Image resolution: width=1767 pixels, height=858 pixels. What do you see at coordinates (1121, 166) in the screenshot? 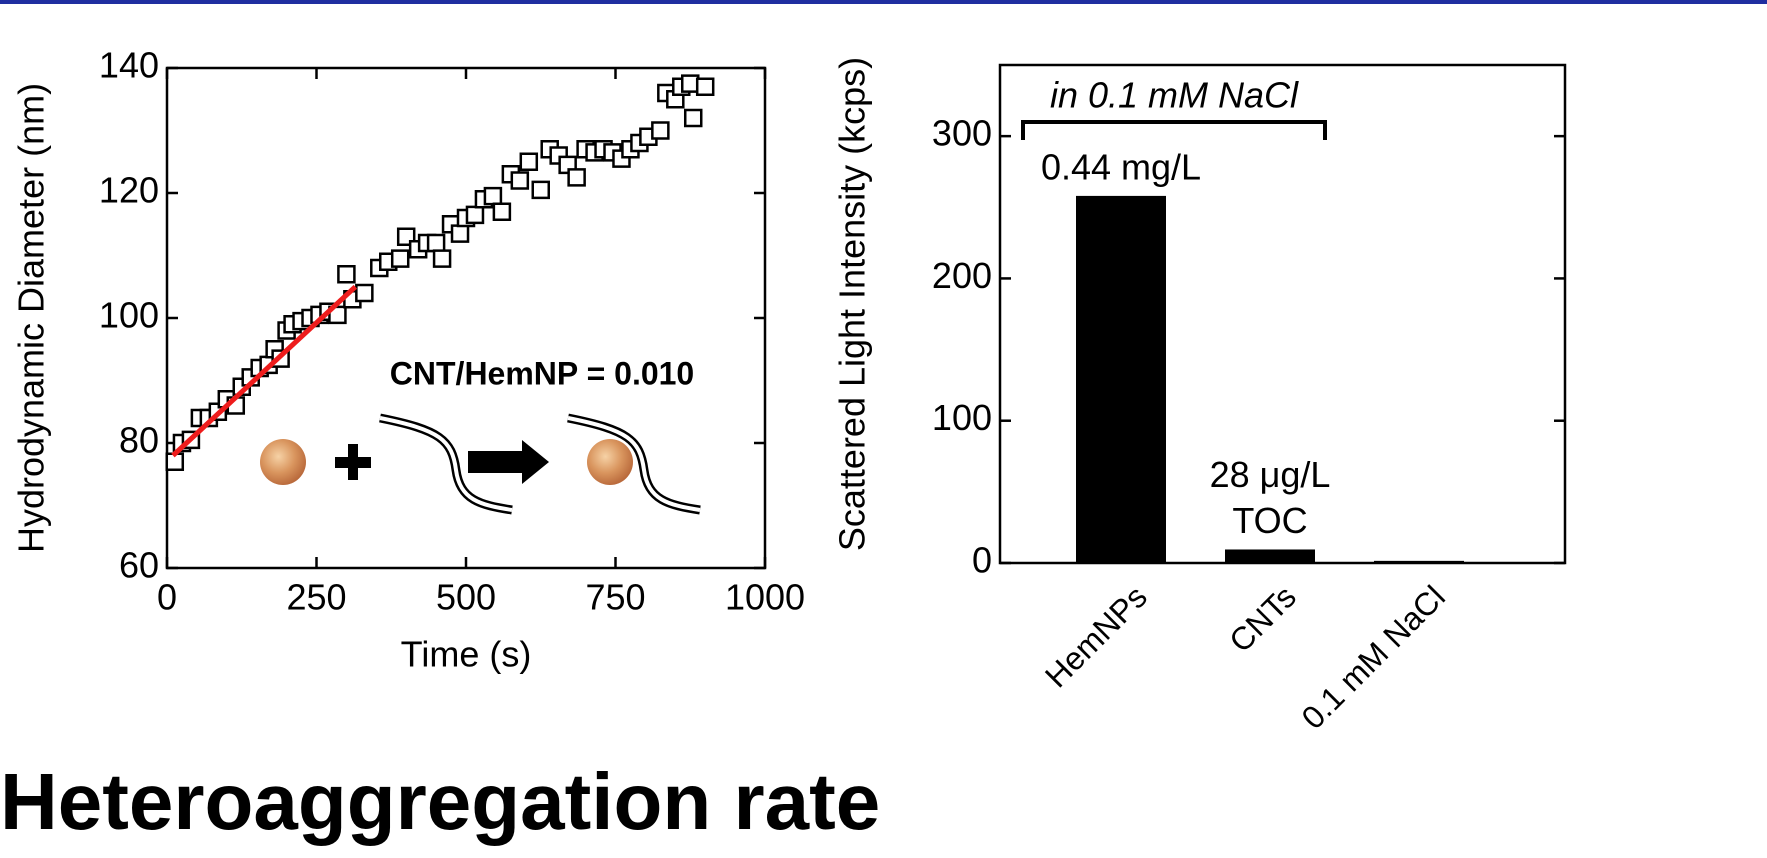
I see `bar-note: 0.44 mg/L` at bounding box center [1121, 166].